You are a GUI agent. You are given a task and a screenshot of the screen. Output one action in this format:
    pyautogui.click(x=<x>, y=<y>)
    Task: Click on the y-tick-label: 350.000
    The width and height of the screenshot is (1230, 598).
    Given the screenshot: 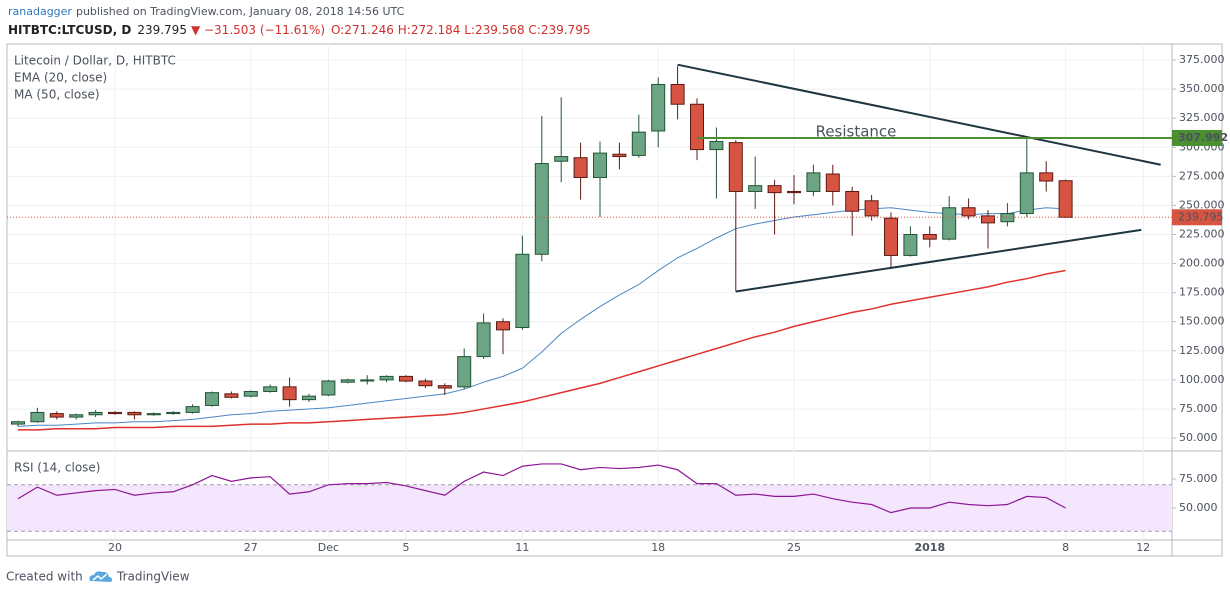 What is the action you would take?
    pyautogui.click(x=1202, y=88)
    